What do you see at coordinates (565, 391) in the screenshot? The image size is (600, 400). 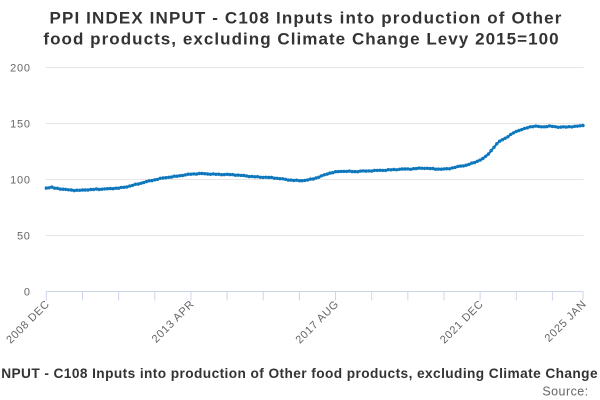 I see `svg-text: Source:` at bounding box center [565, 391].